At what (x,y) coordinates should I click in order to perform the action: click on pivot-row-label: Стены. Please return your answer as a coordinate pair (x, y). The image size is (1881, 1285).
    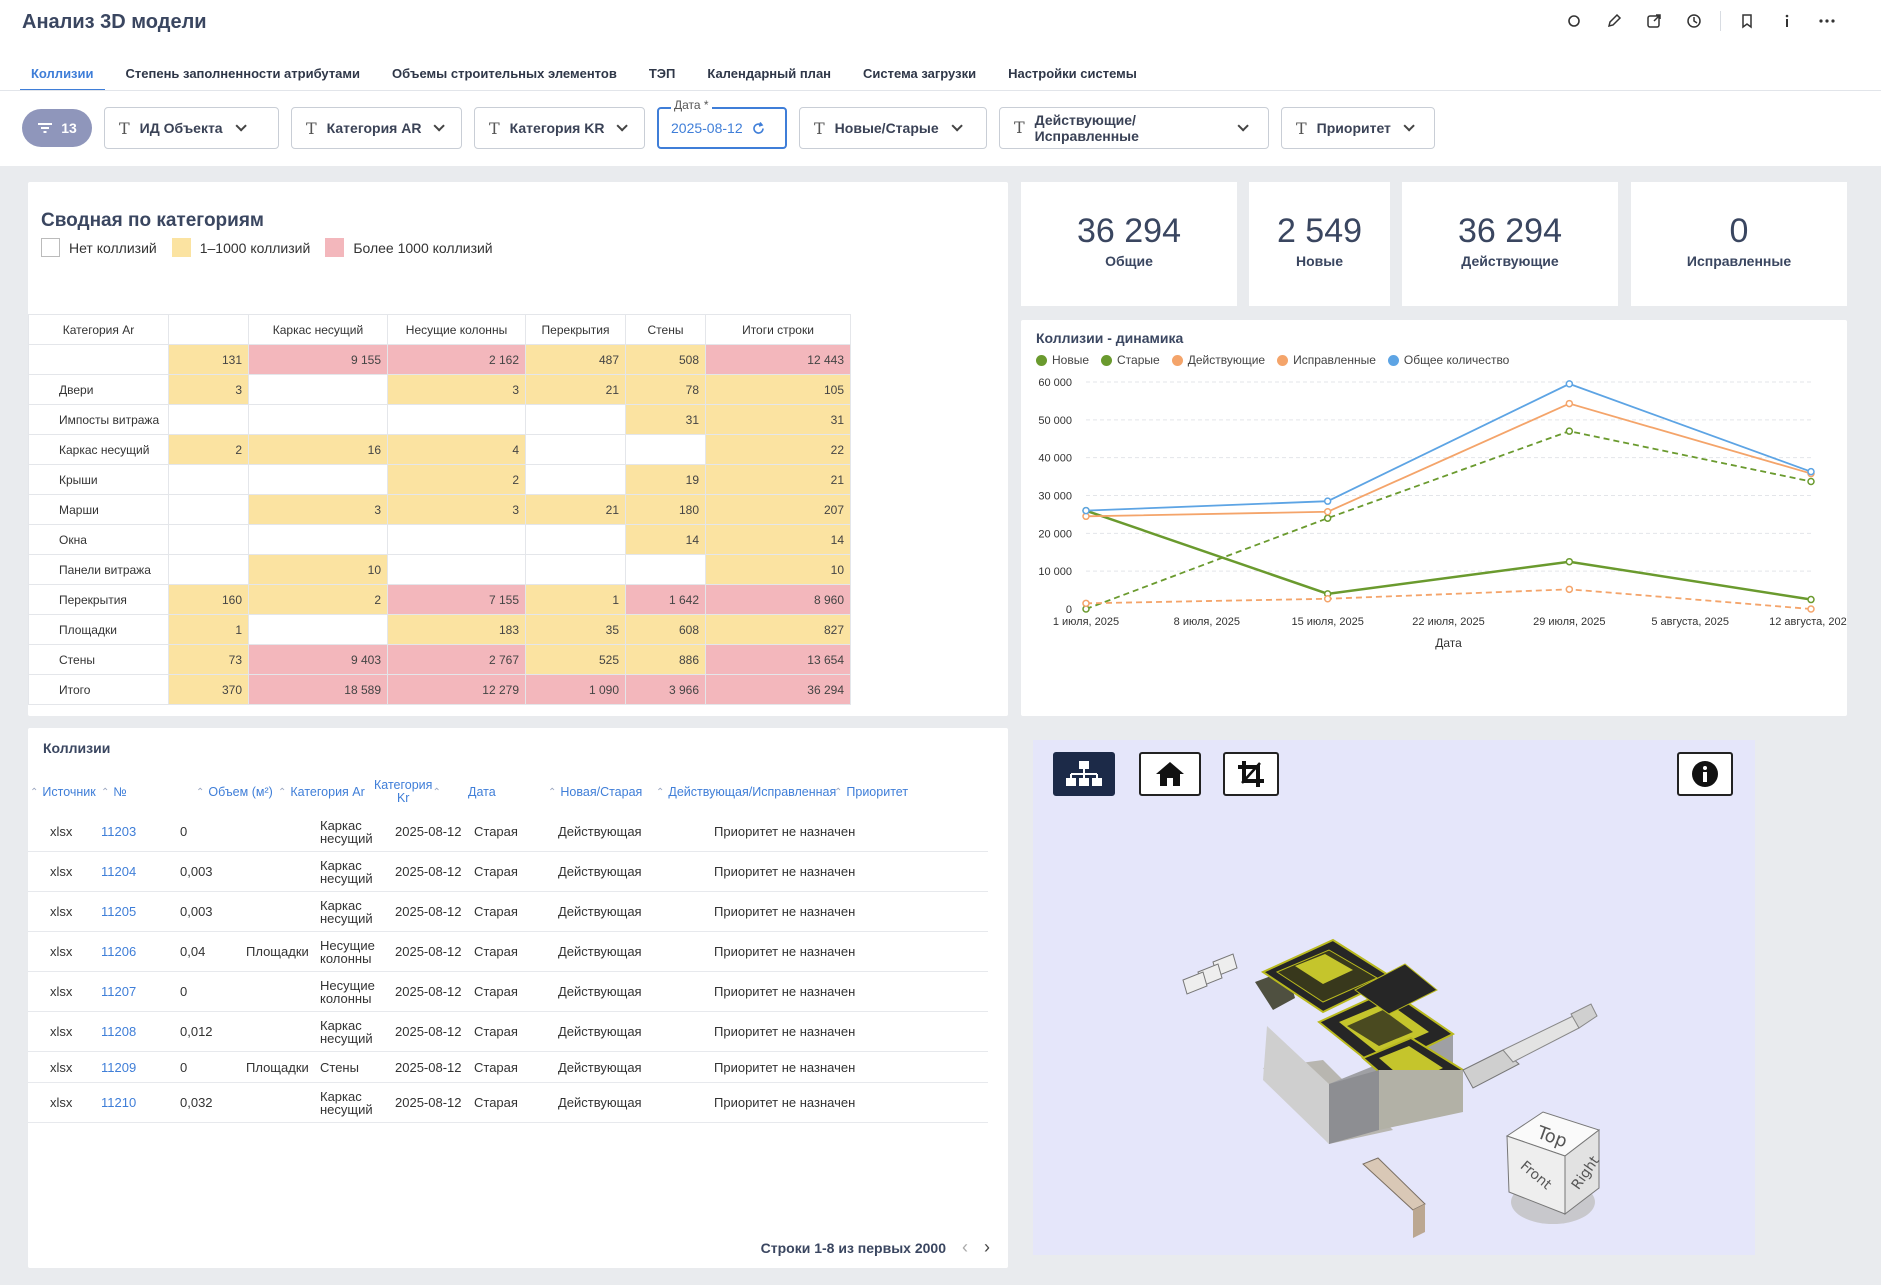
    Looking at the image, I should click on (98, 659).